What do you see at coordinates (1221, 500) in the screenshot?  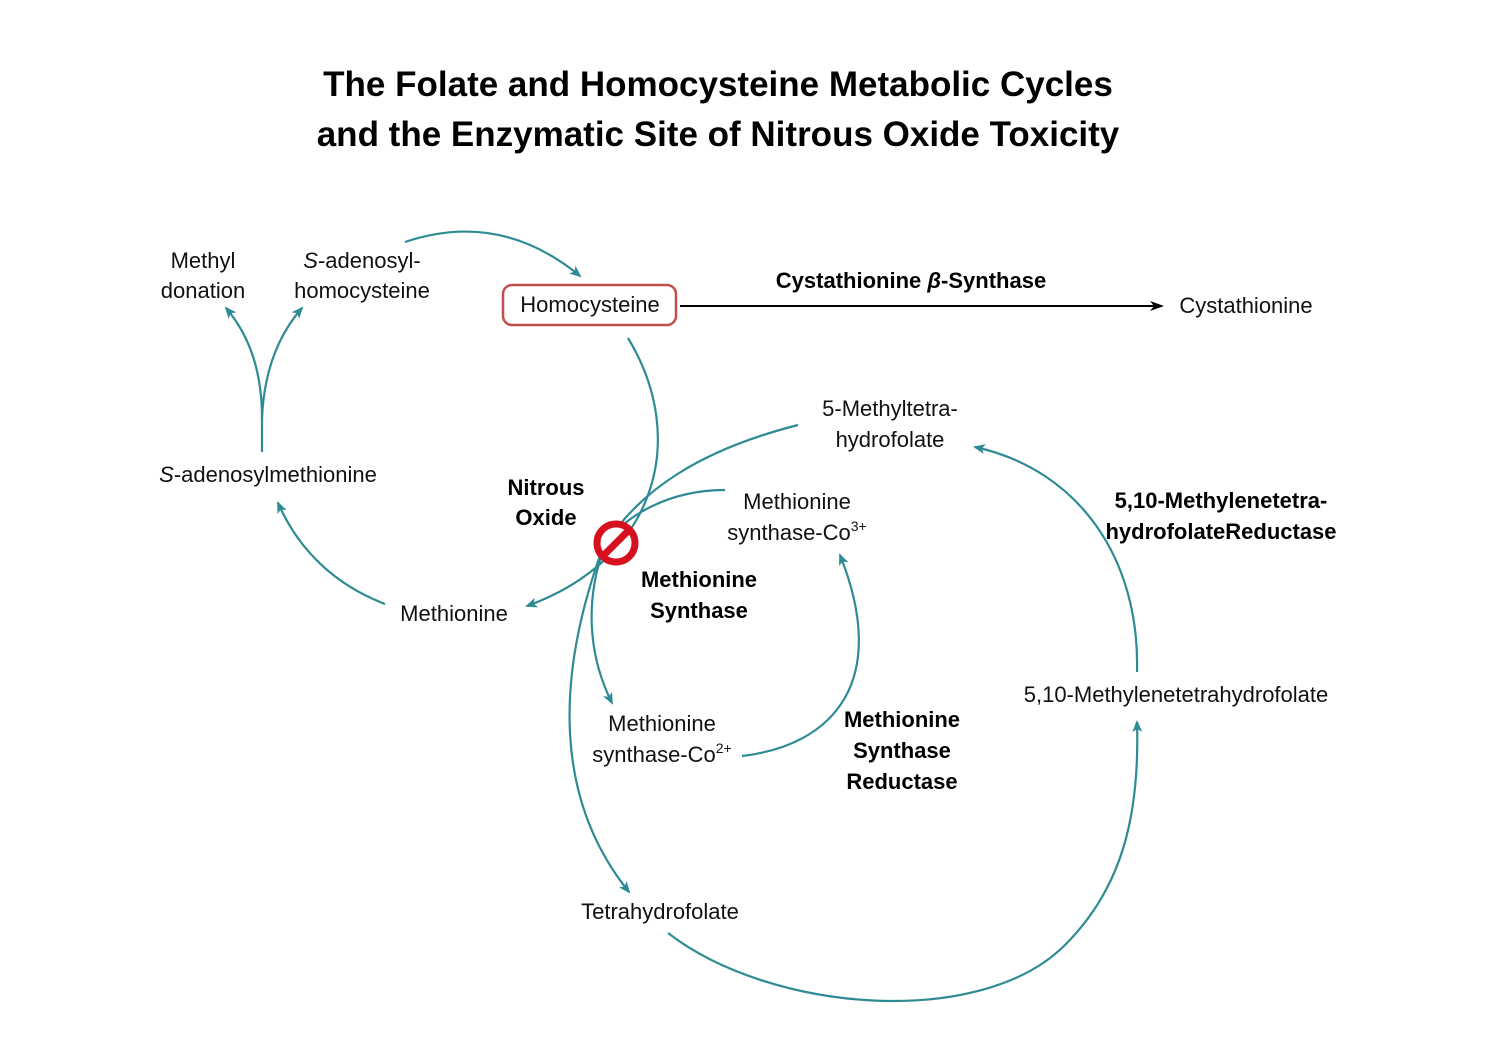 I see `enzyme-mthfr-line-1: 5,10-Methylenetetra-` at bounding box center [1221, 500].